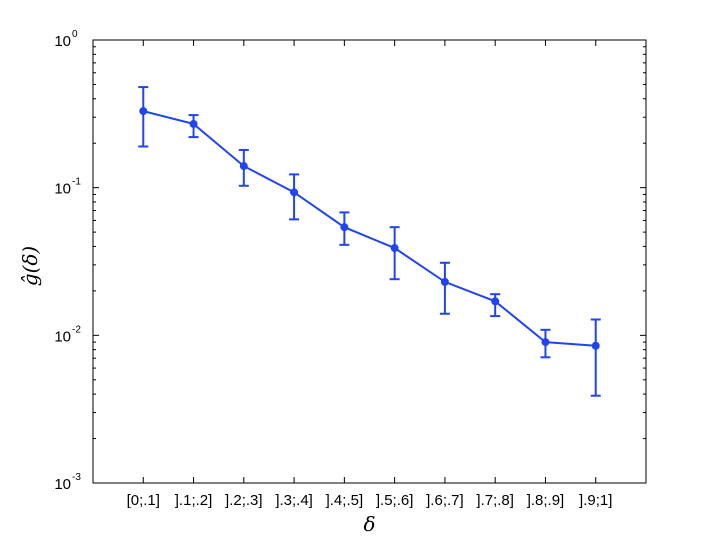  Describe the element at coordinates (76, 182) in the screenshot. I see `y-tick-exponent: -1` at that location.